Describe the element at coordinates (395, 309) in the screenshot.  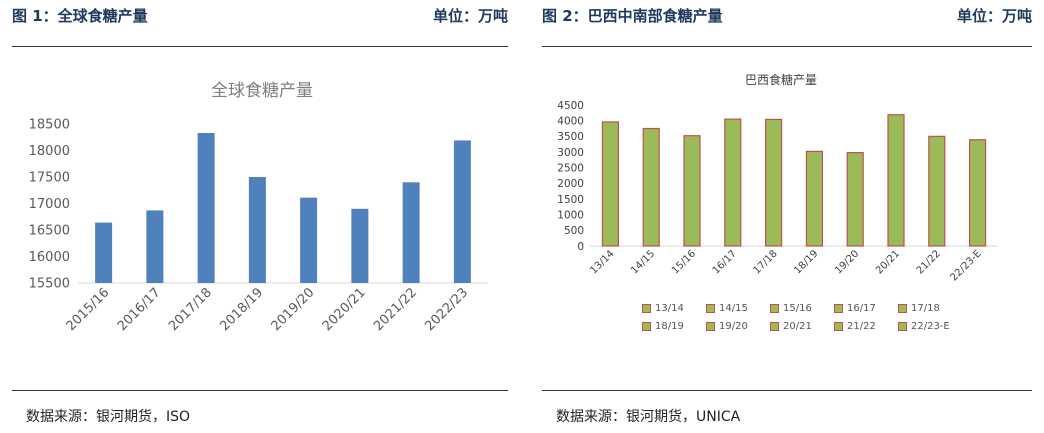
I see `x-tick-label: 2021/22` at that location.